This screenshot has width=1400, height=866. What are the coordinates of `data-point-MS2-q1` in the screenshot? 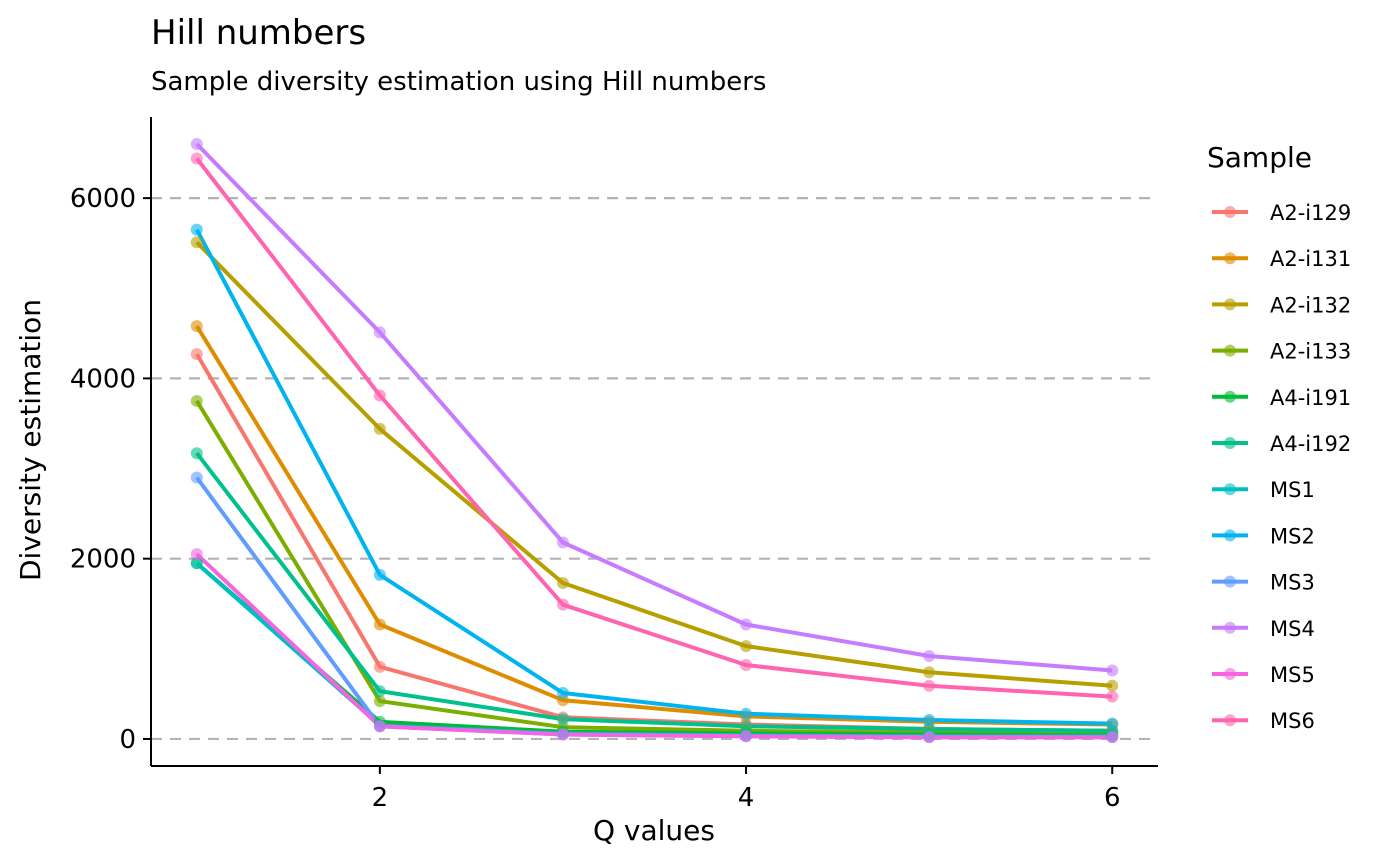 It's located at (196, 229).